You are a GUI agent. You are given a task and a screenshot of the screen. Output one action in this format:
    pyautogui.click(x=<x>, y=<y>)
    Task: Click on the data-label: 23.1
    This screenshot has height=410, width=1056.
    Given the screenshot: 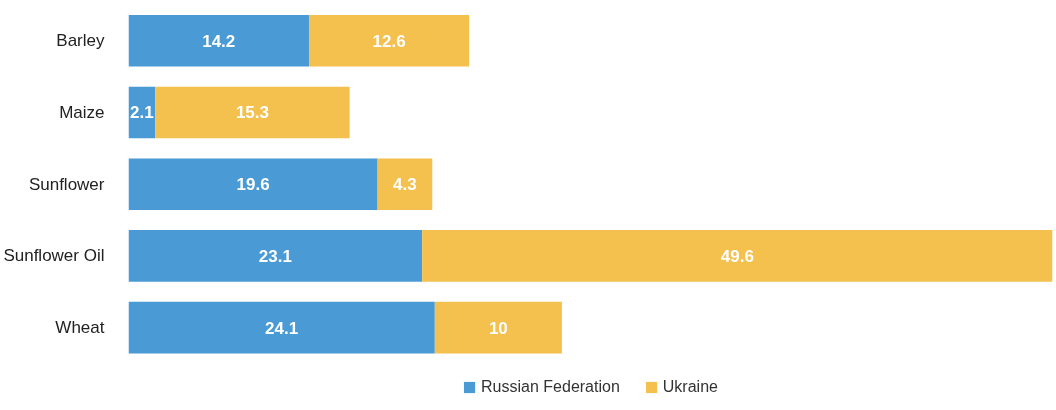 What is the action you would take?
    pyautogui.click(x=275, y=256)
    